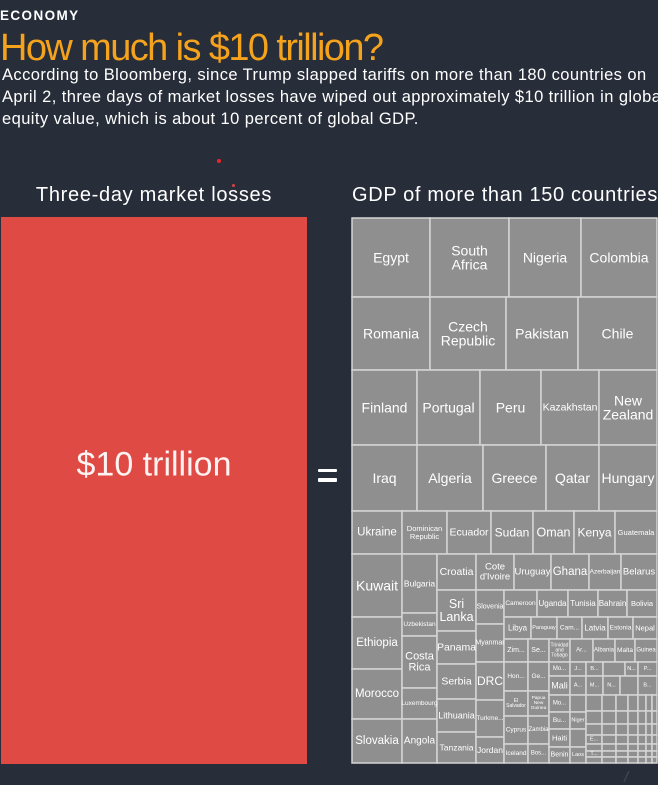  Describe the element at coordinates (594, 533) in the screenshot. I see `svg-text: Kenya` at that location.